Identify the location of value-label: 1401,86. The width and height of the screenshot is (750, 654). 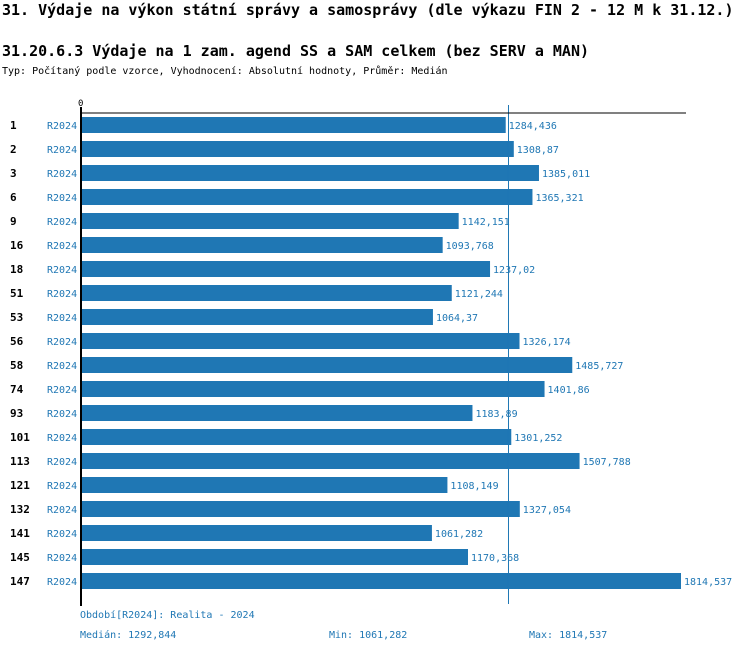
(569, 390).